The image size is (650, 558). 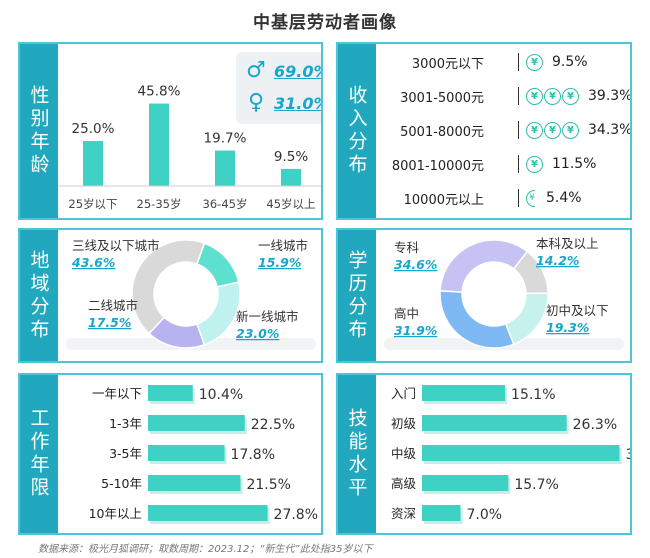 What do you see at coordinates (283, 245) in the screenshot?
I see `region-category-label: 一线城市` at bounding box center [283, 245].